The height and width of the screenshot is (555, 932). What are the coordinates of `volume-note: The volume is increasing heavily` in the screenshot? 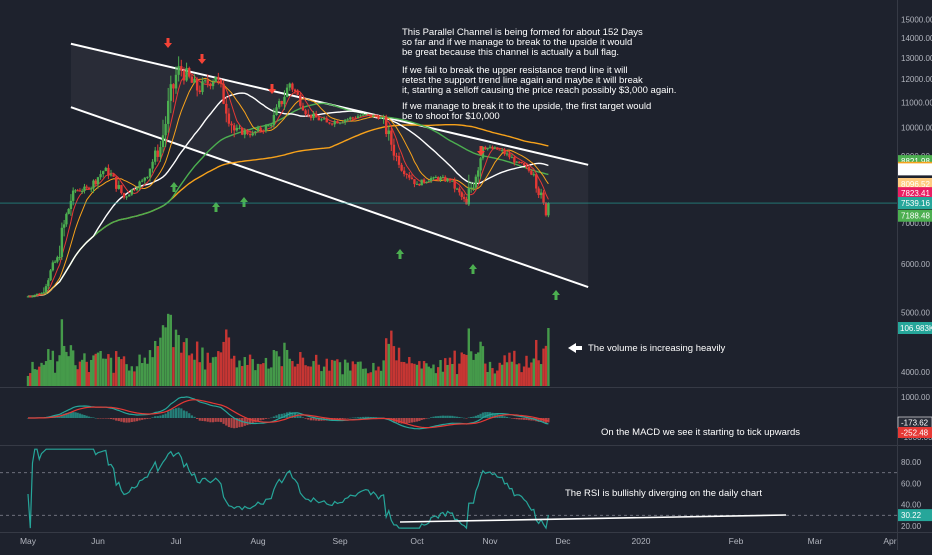 It's located at (657, 348).